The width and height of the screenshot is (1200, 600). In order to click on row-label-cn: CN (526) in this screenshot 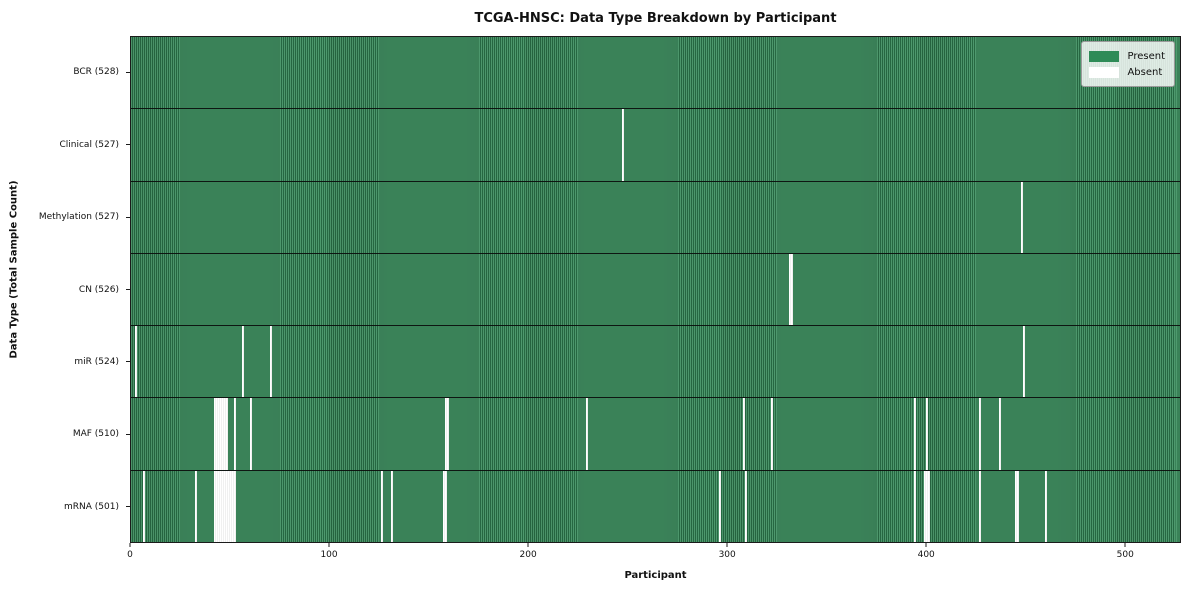, I will do `click(98, 289)`.